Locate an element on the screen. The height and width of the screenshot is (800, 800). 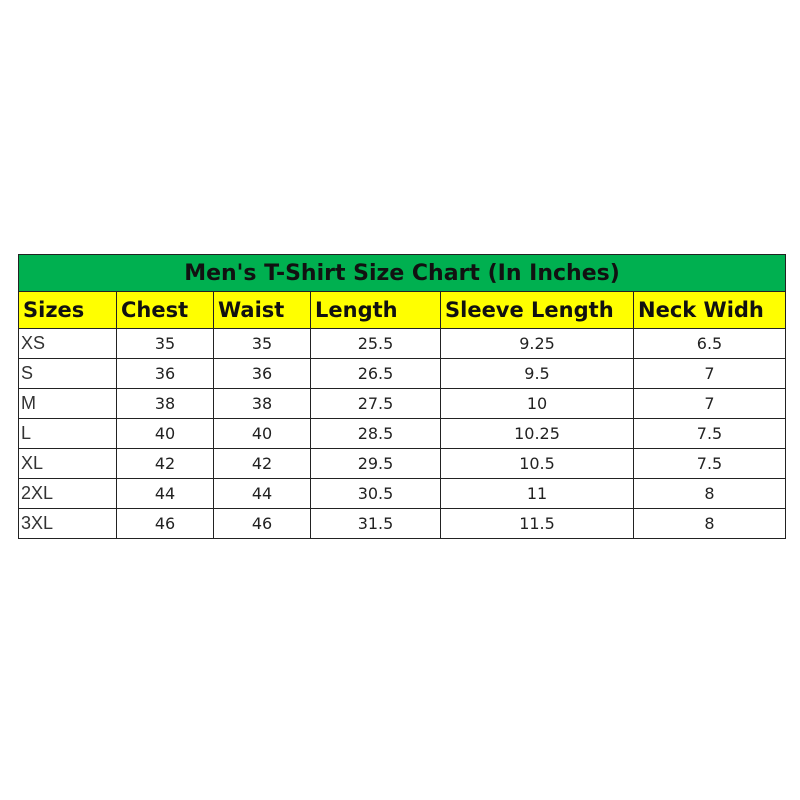
size-label: XS is located at coordinates (67, 343).